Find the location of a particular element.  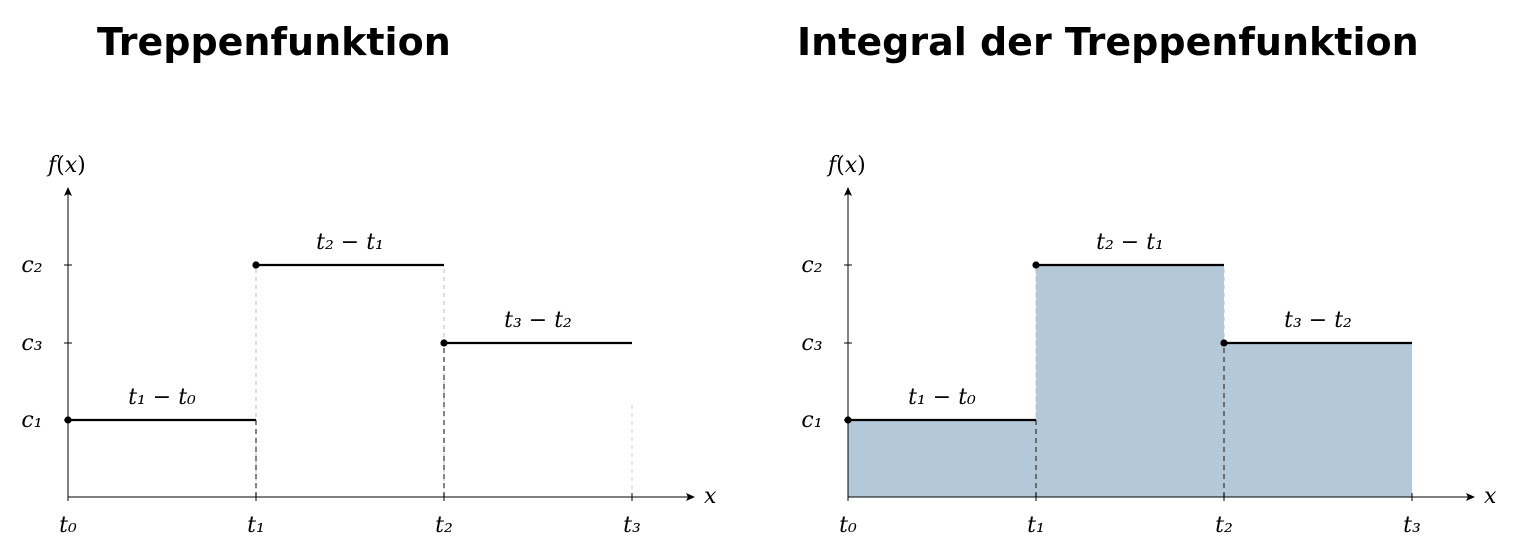

right-chart-title: Integral der Treppenfunktion is located at coordinates (1108, 42).